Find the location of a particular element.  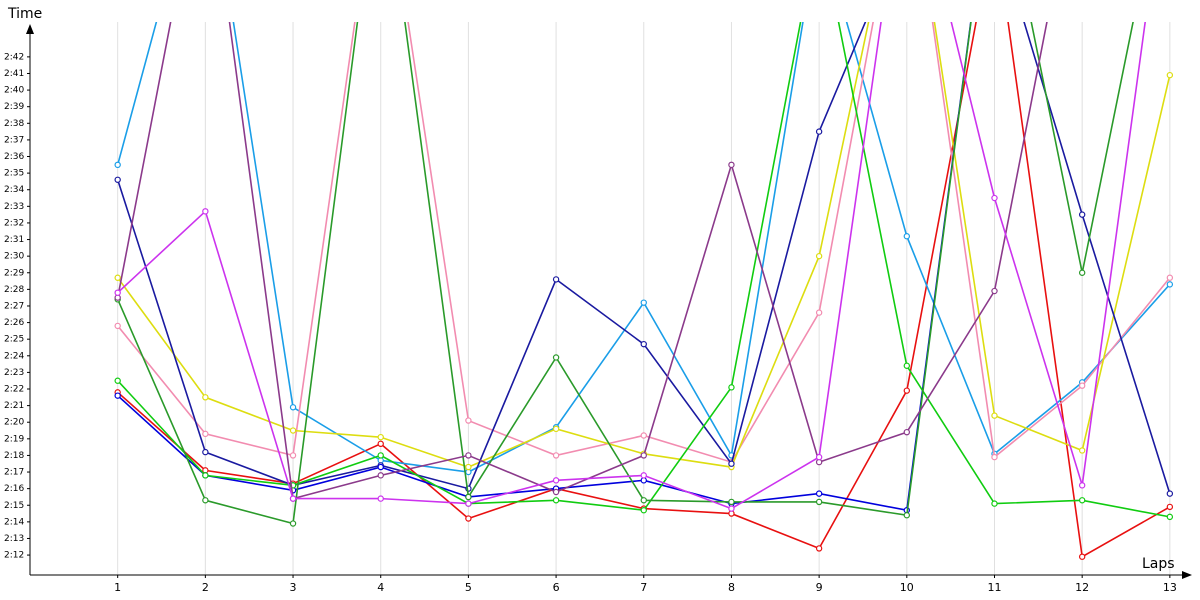

y-tick-label: 2:39 is located at coordinates (14, 107).